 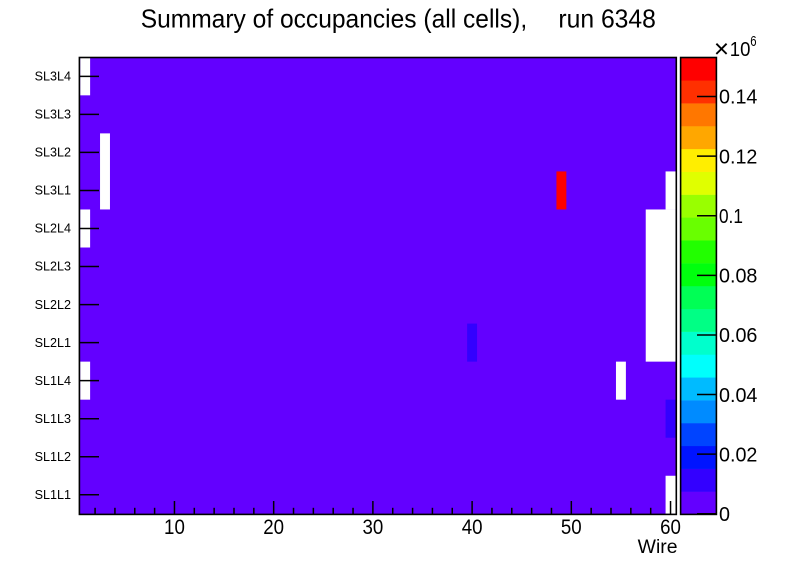 What do you see at coordinates (273, 527) in the screenshot?
I see `svg-text: 20` at bounding box center [273, 527].